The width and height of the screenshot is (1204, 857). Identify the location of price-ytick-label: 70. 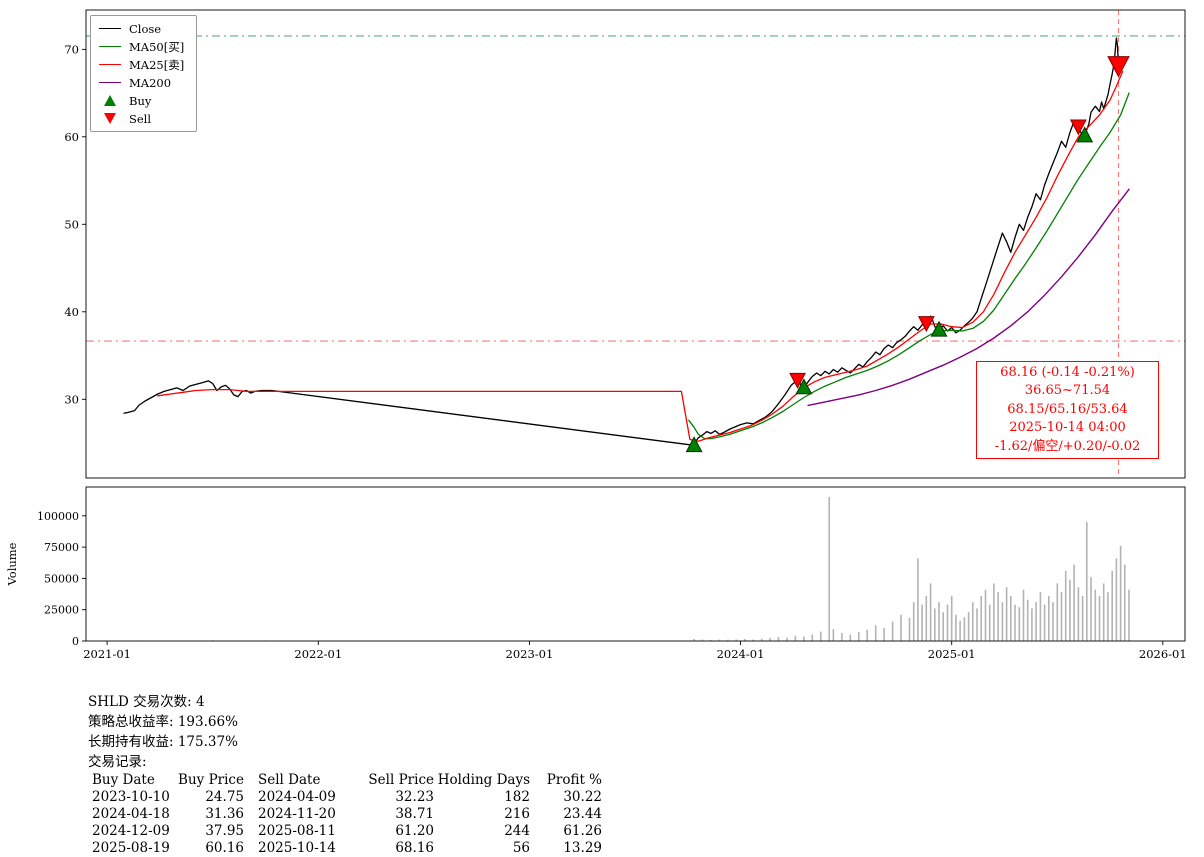
(71, 49).